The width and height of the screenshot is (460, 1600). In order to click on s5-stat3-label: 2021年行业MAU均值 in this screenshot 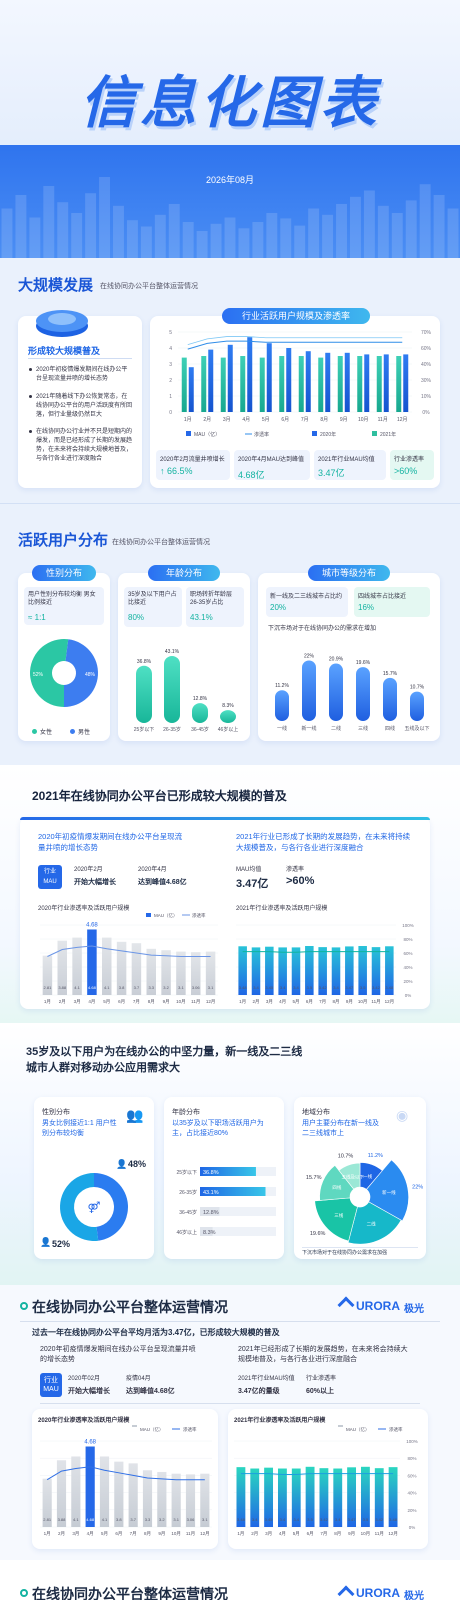, I will do `click(266, 1379)`.